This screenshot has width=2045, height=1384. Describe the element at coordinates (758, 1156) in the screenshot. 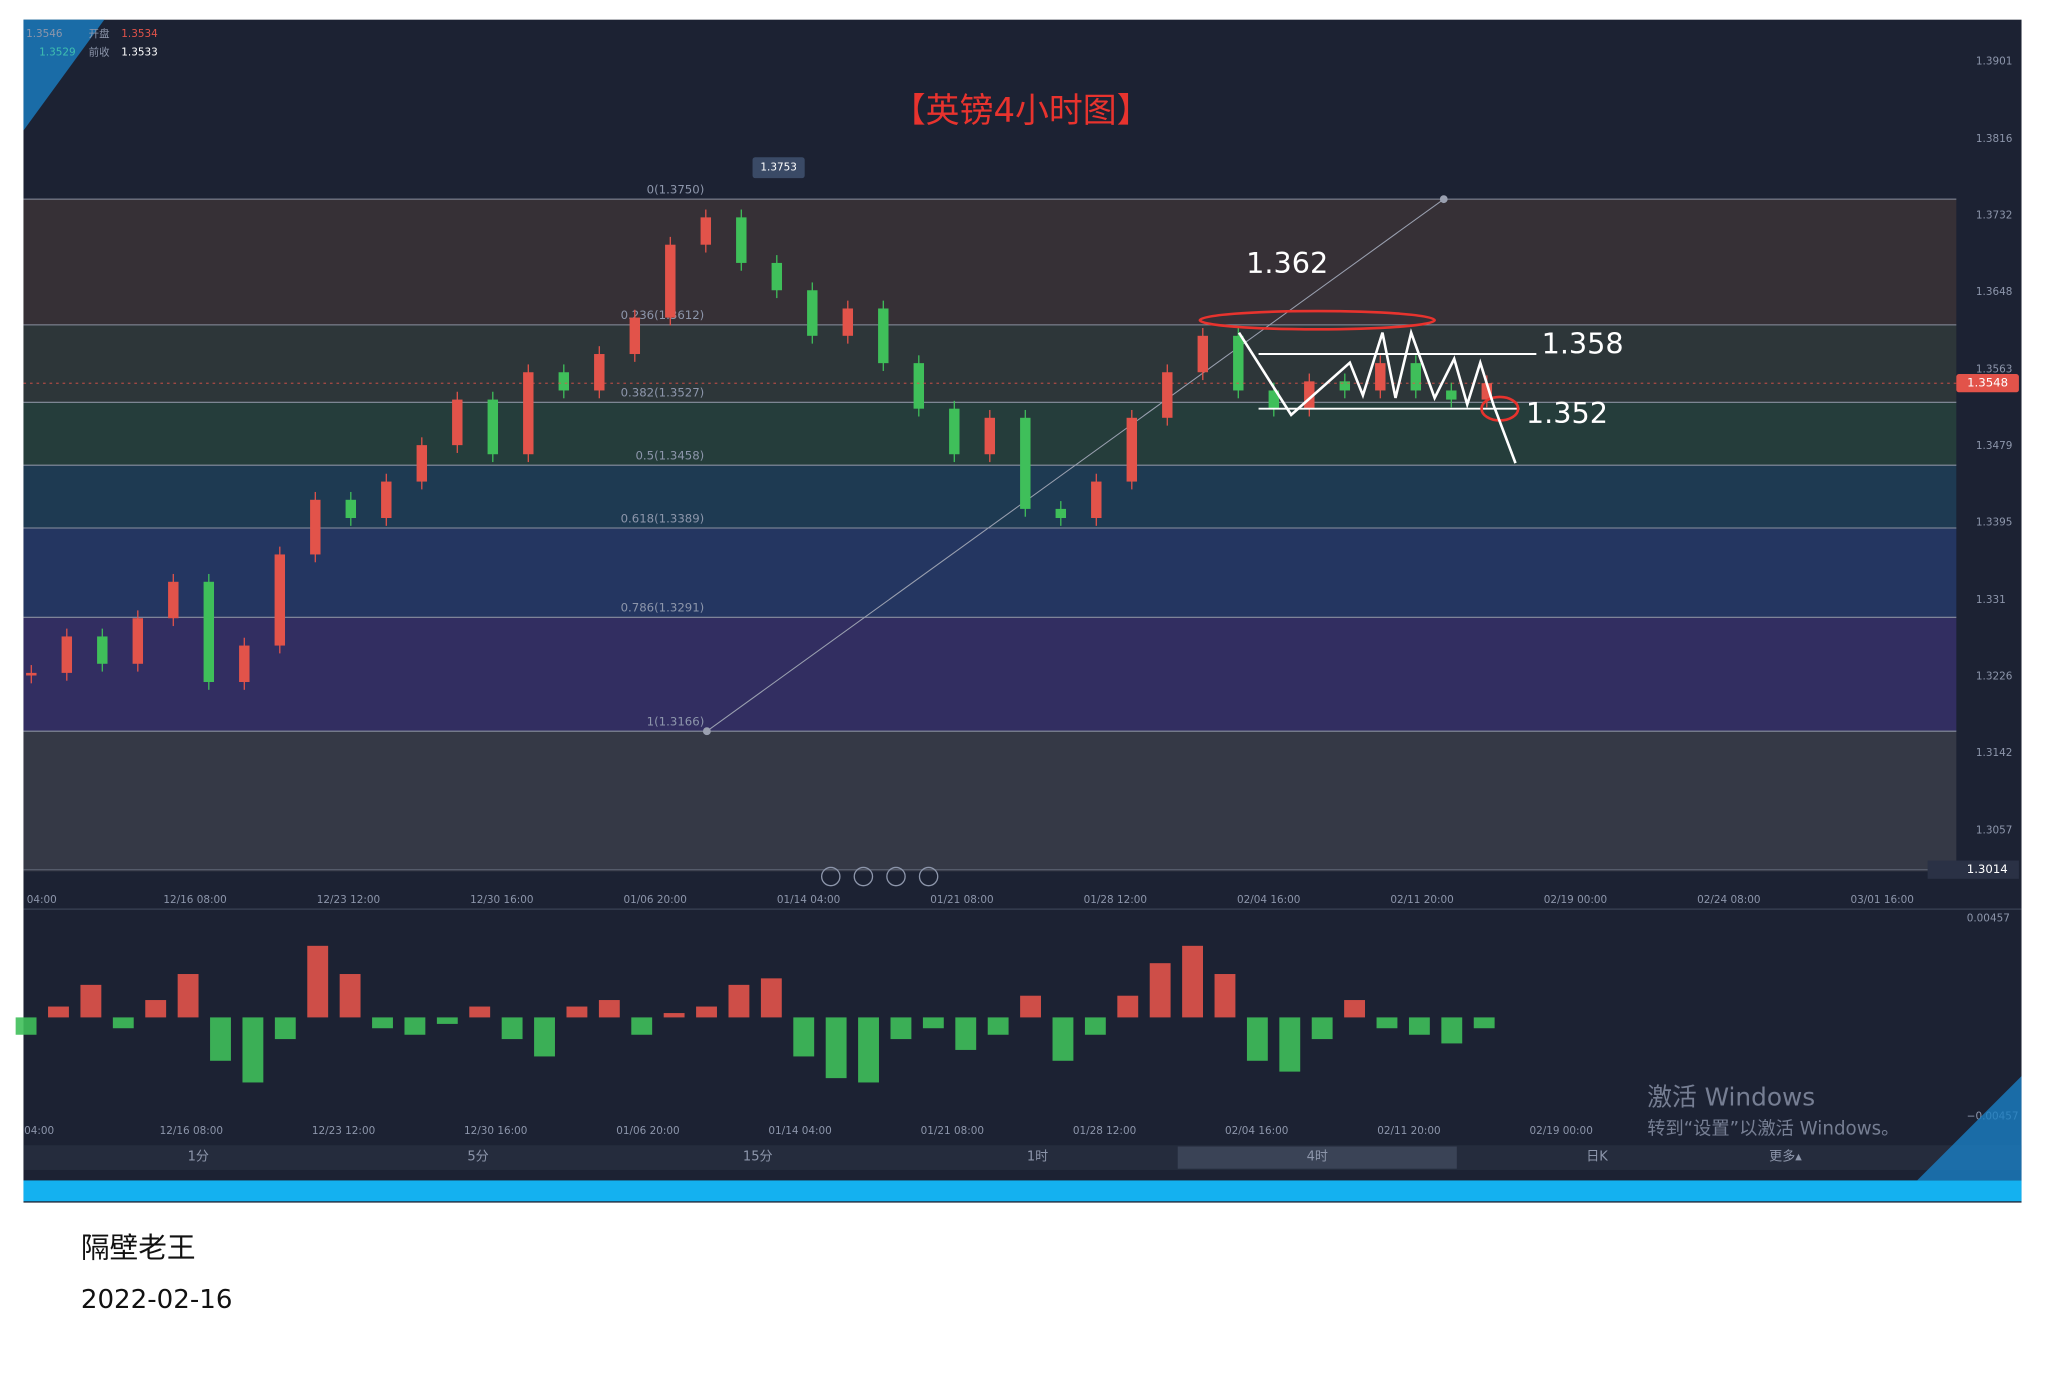

I see `tab: 15分` at that location.